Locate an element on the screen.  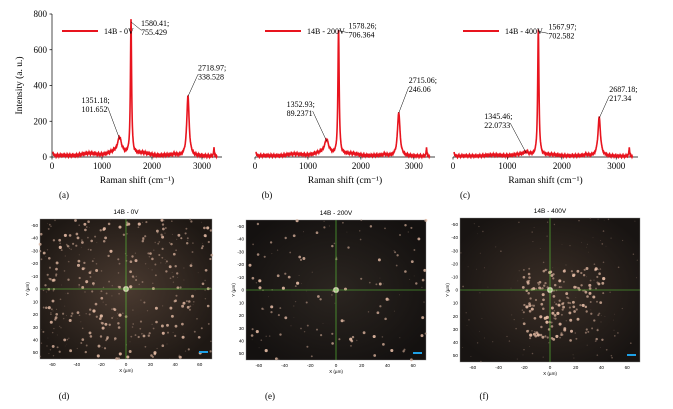
x-tick-label: -20 is located at coordinates (310, 365).